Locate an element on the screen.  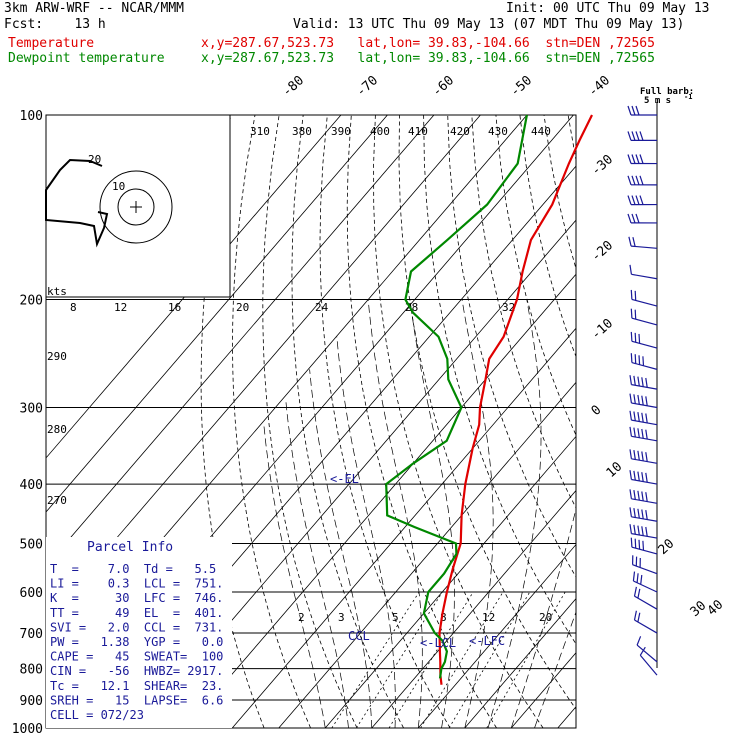
hodo-speed-label: 16 is located at coordinates (174, 307).